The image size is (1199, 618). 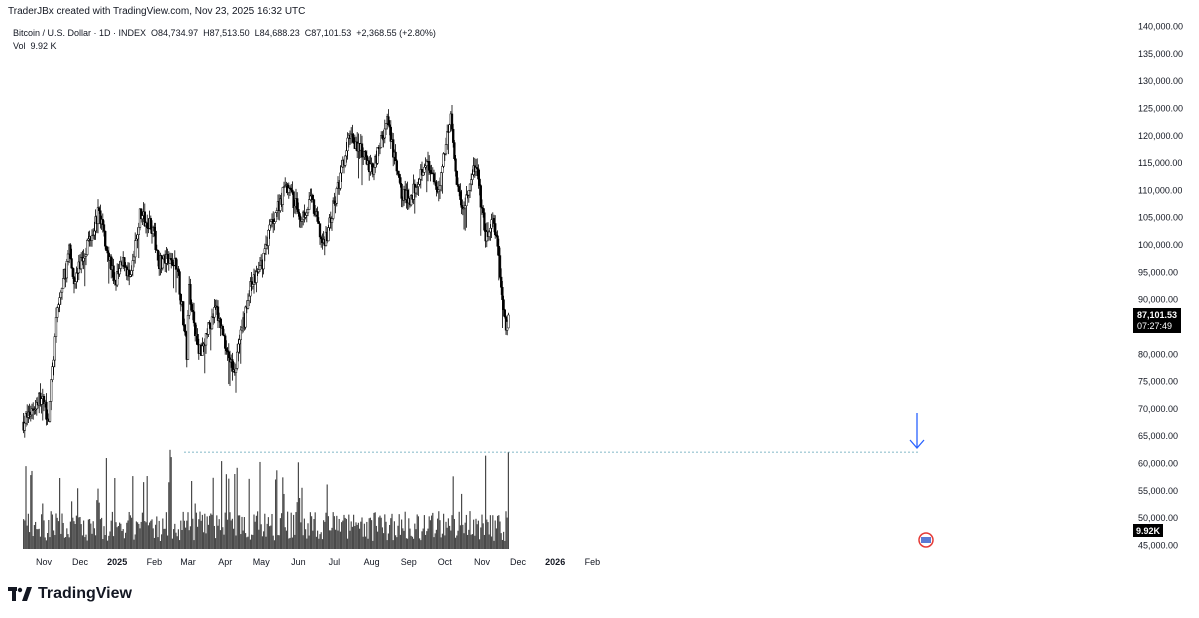 What do you see at coordinates (225, 562) in the screenshot?
I see `x-tick-label: Apr` at bounding box center [225, 562].